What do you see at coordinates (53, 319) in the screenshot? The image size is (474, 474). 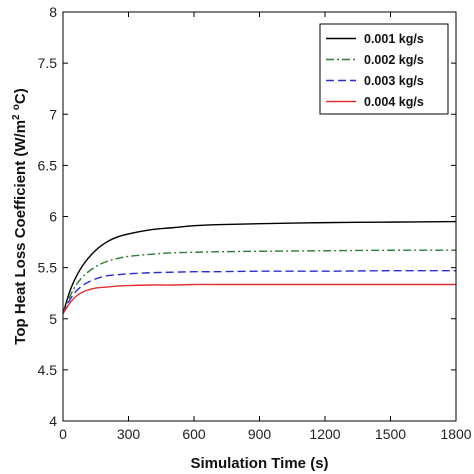 I see `y-tick-label: 5` at bounding box center [53, 319].